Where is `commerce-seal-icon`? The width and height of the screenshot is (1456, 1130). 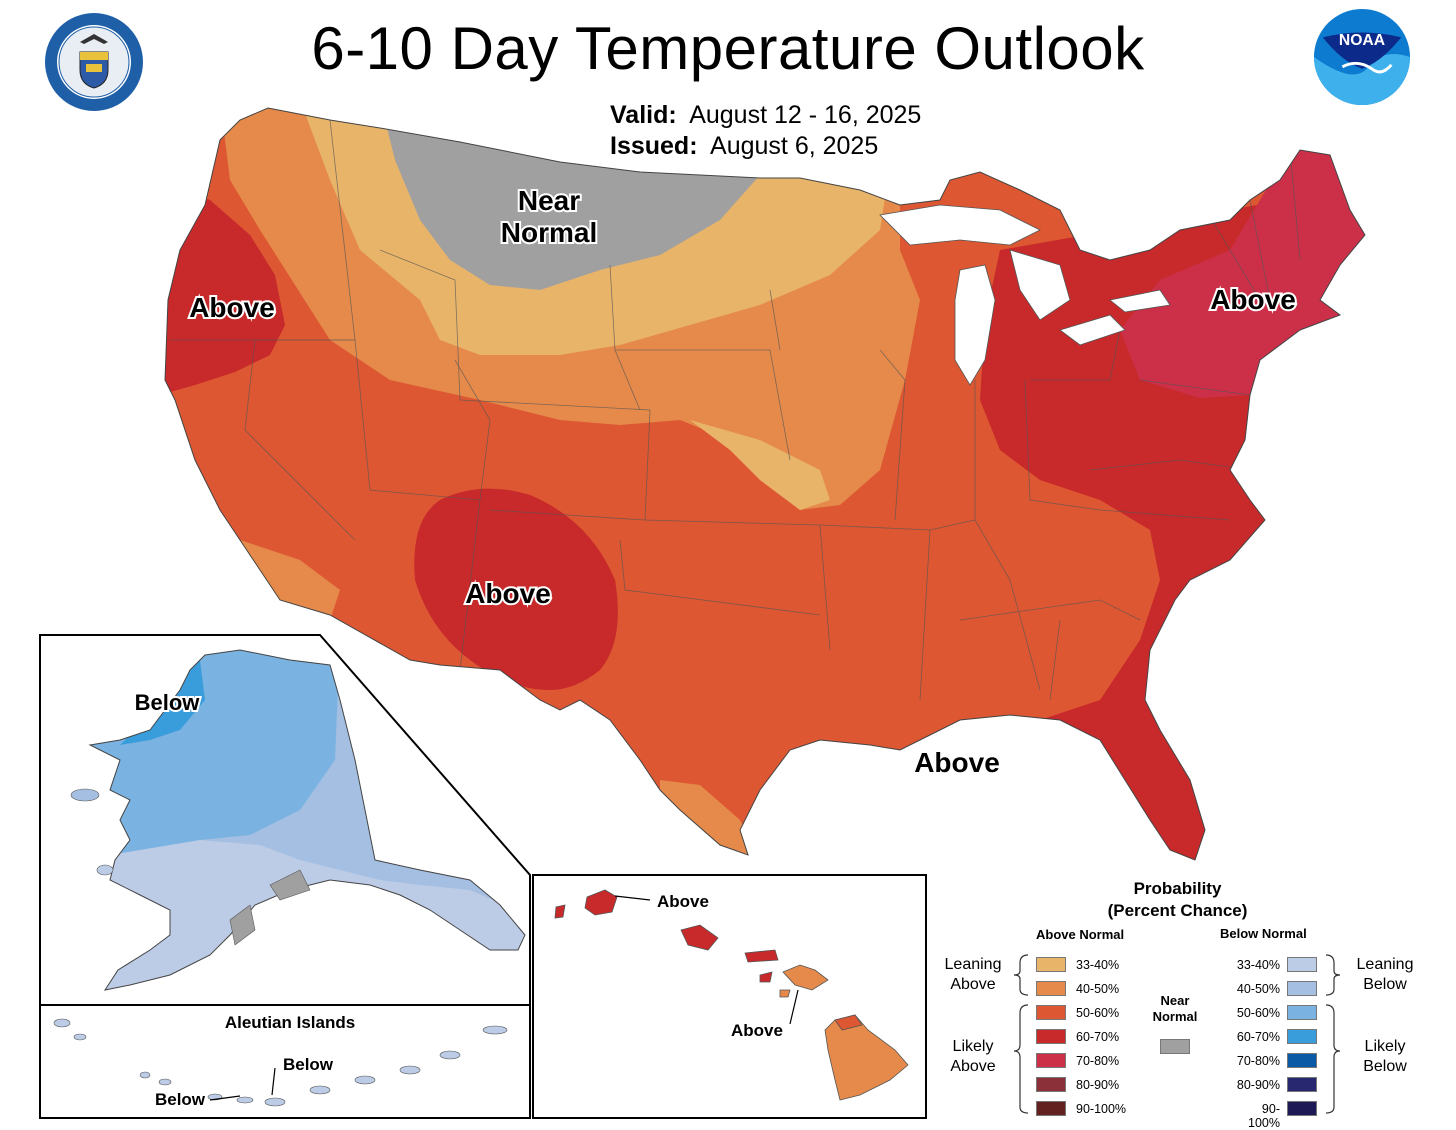
commerce-seal-icon is located at coordinates (94, 62).